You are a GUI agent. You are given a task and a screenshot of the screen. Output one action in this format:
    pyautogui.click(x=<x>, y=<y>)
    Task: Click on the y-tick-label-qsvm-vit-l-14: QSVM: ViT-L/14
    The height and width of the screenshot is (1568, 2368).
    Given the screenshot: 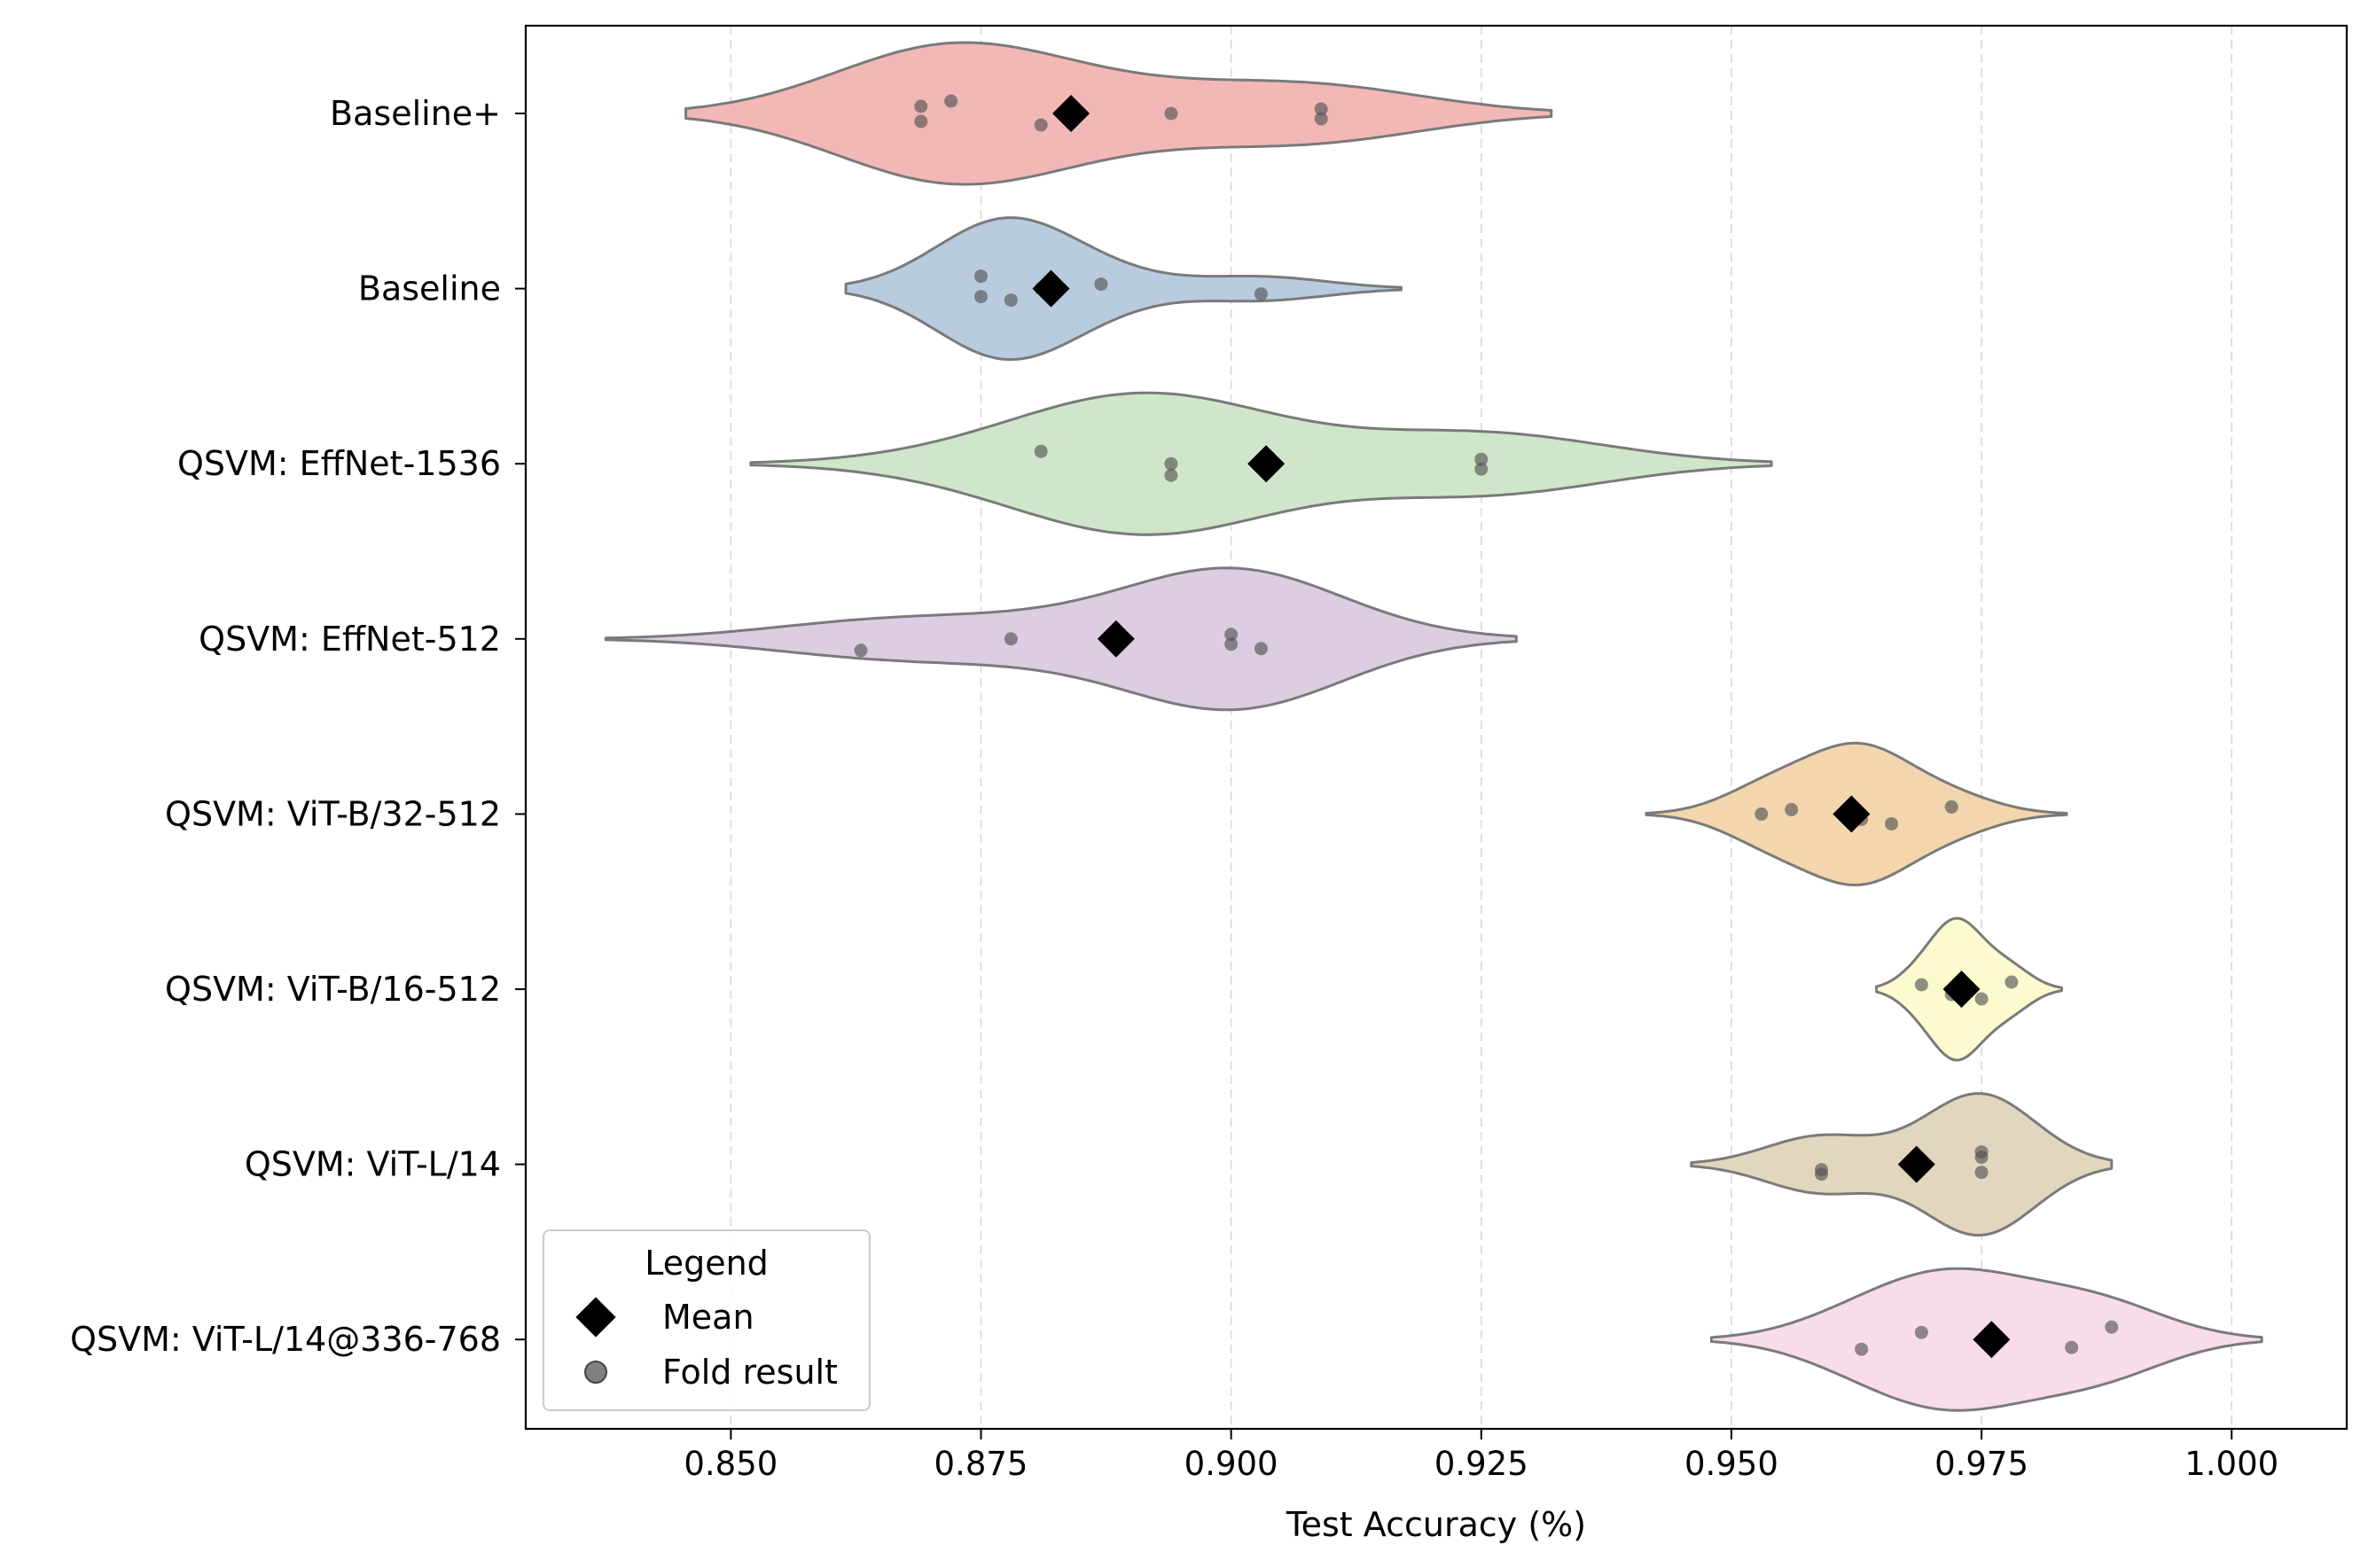 What is the action you would take?
    pyautogui.click(x=373, y=1164)
    